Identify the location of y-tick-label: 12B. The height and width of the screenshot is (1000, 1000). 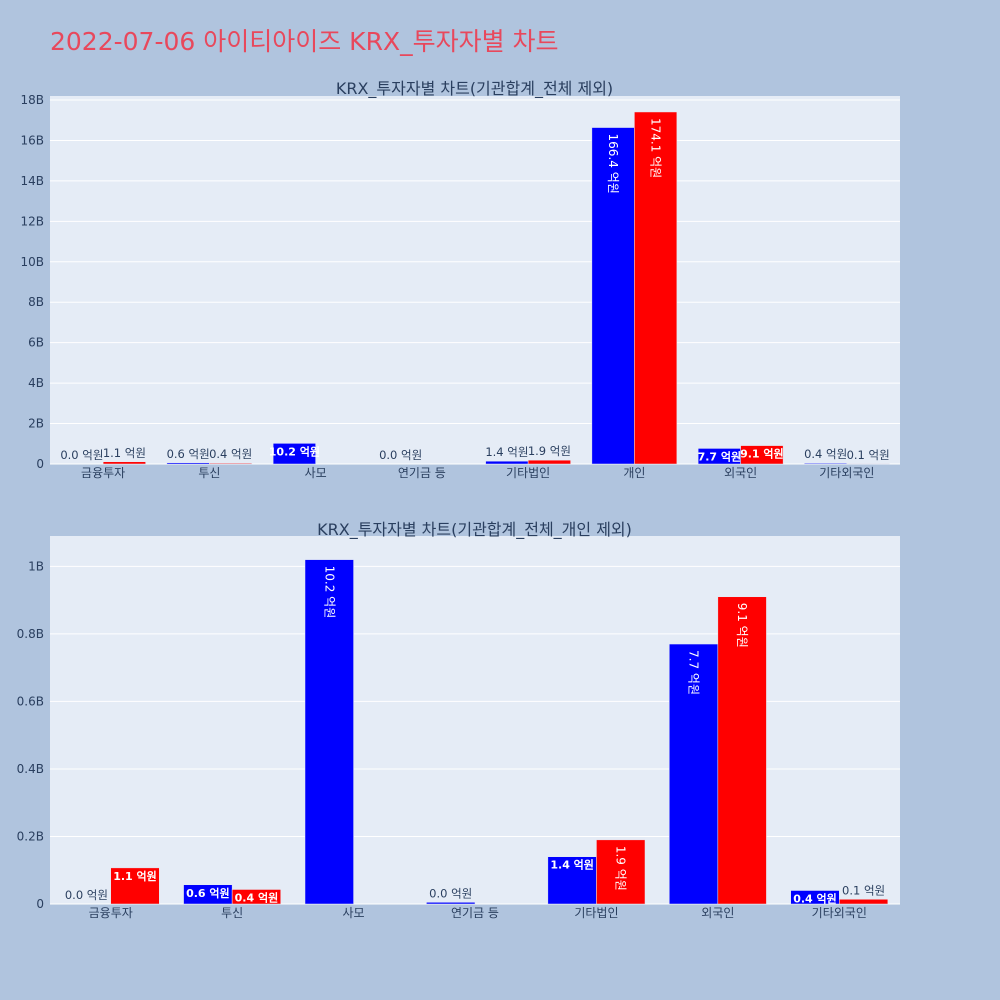
(32, 221).